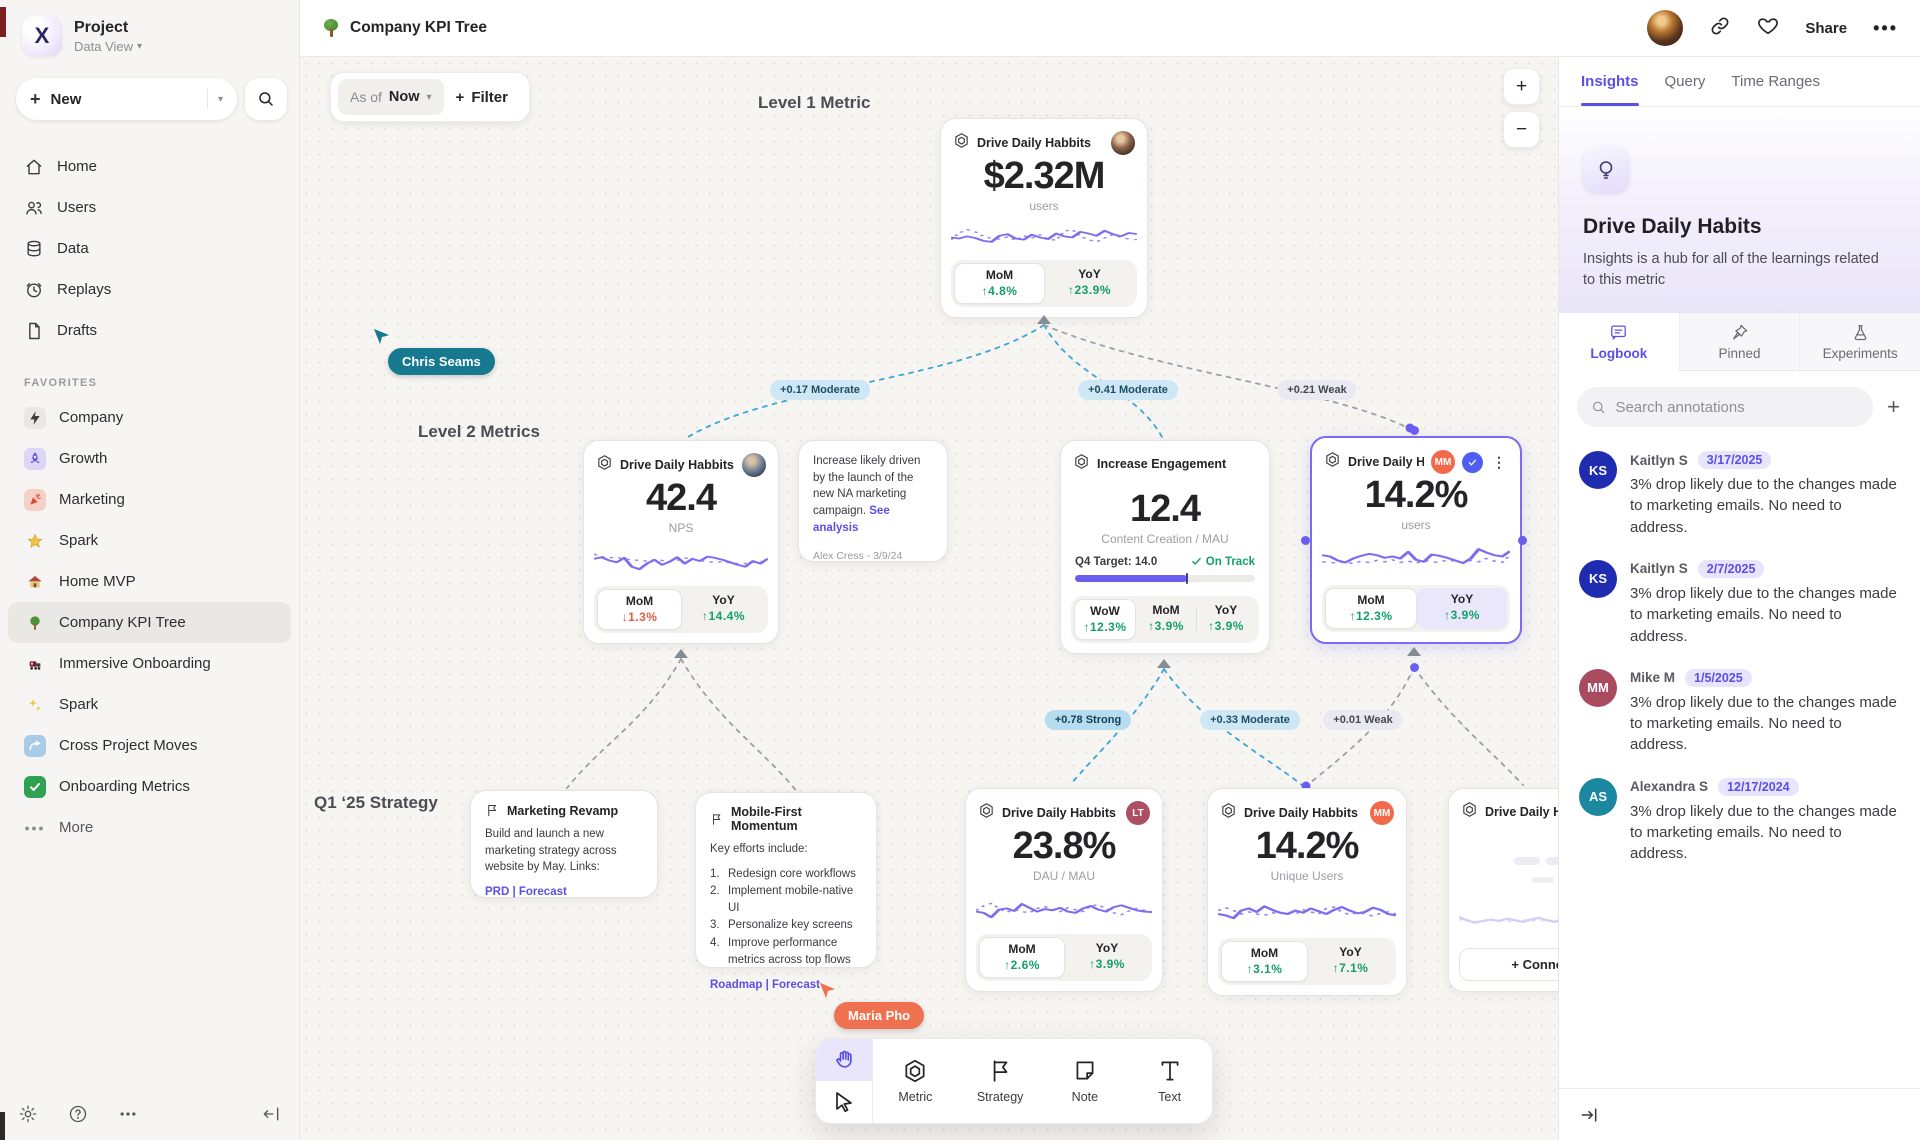  I want to click on stat-yoy: YoY ↑7.1%, so click(1350, 960).